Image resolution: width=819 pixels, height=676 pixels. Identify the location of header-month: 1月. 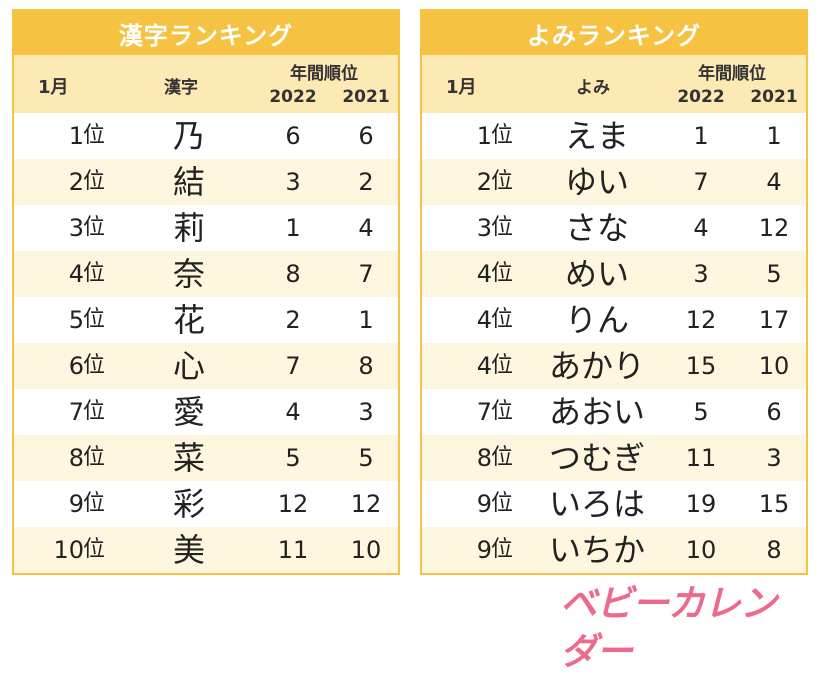
(461, 87).